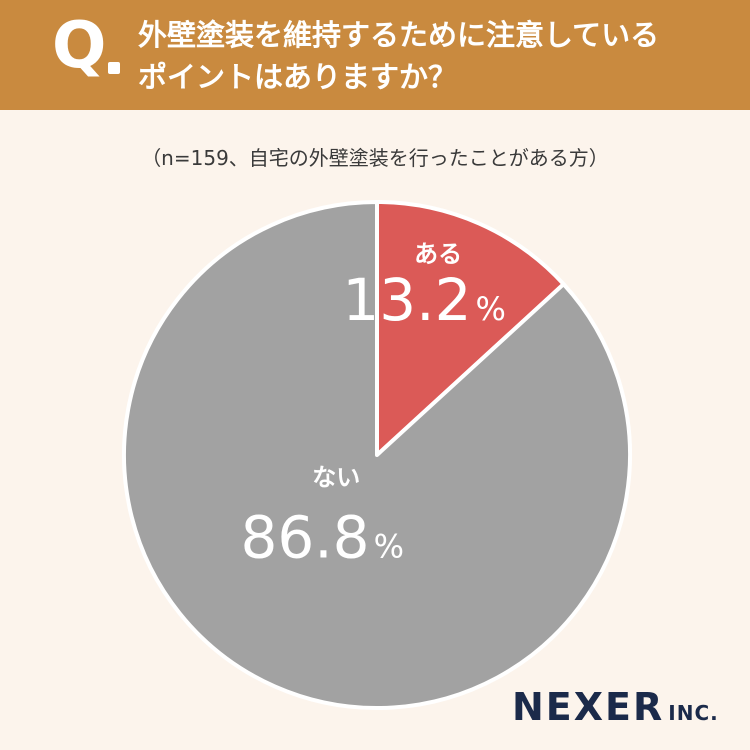 The image size is (750, 750). I want to click on question-header: Q 外壁塗装を維持するために注意している ポイントはありますか？, so click(375, 55).